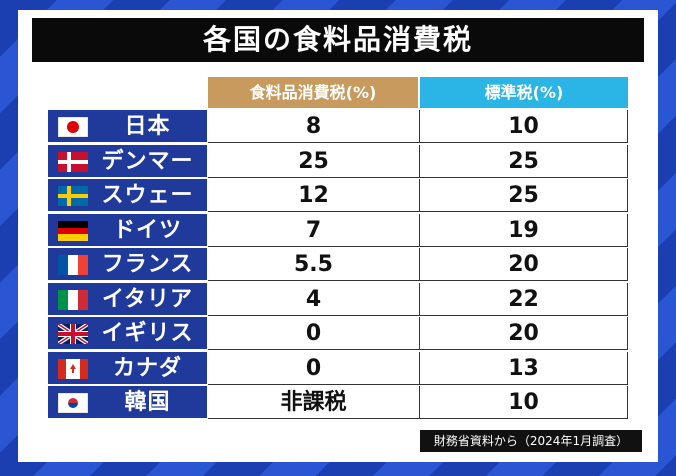 The height and width of the screenshot is (476, 676). Describe the element at coordinates (128, 175) in the screenshot. I see `country-cell: デンマーク` at that location.